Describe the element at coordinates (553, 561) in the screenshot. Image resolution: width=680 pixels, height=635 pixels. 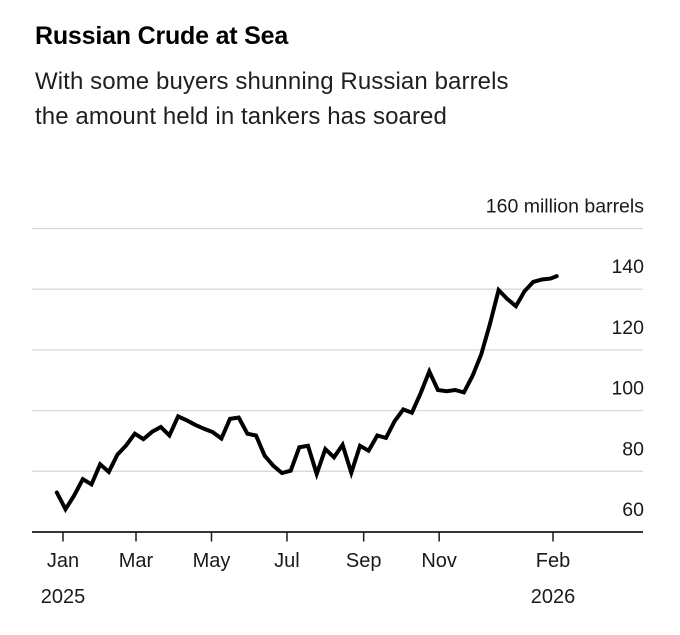
I see `x-tick-label-Feb: Feb` at that location.